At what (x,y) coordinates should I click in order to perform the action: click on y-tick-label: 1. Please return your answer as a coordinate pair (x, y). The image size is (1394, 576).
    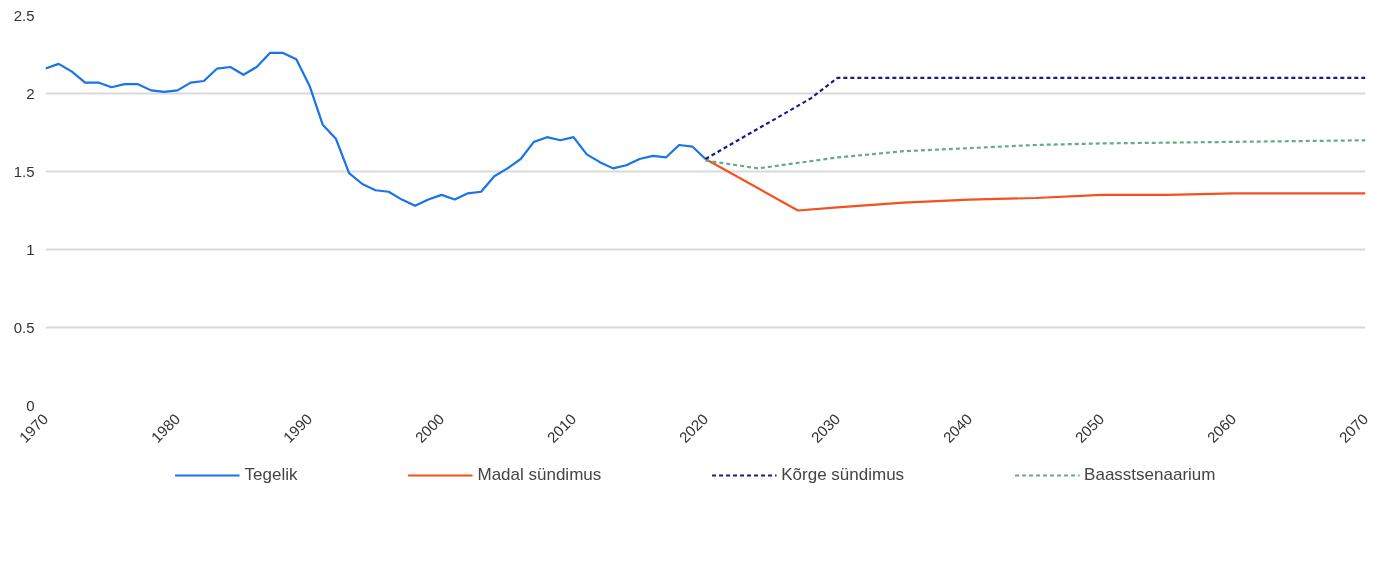
    Looking at the image, I should click on (30, 249).